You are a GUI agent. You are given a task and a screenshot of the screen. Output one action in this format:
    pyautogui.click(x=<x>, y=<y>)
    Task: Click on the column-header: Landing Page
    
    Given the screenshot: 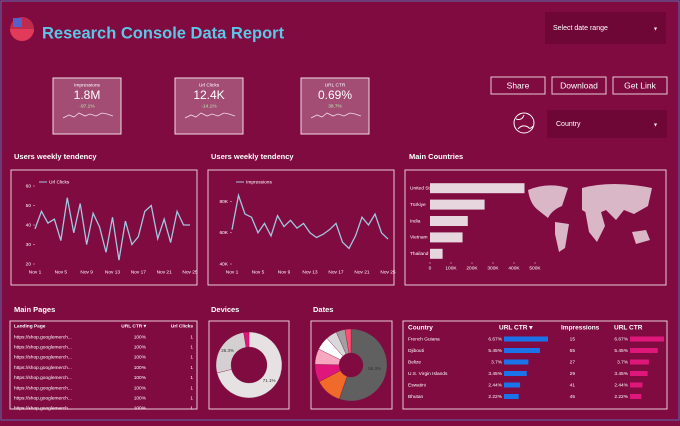 What is the action you would take?
    pyautogui.click(x=30, y=326)
    